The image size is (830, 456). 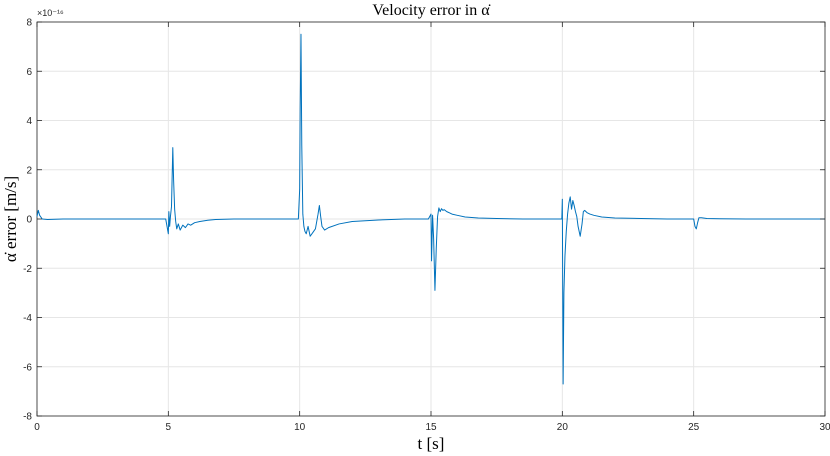 What do you see at coordinates (37, 427) in the screenshot?
I see `x-tick-label: 0` at bounding box center [37, 427].